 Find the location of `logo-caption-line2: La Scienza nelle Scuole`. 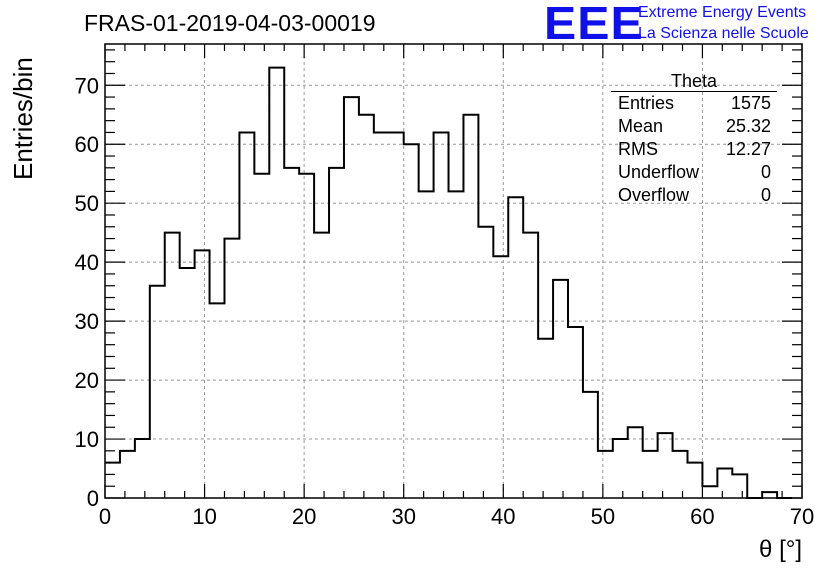

logo-caption-line2: La Scienza nelle Scuole is located at coordinates (723, 33).